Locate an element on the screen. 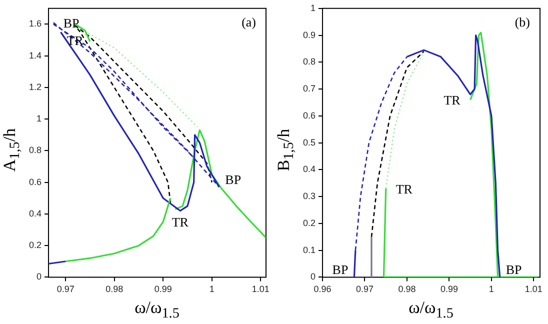  y-tick-label: 0.1 is located at coordinates (309, 249).